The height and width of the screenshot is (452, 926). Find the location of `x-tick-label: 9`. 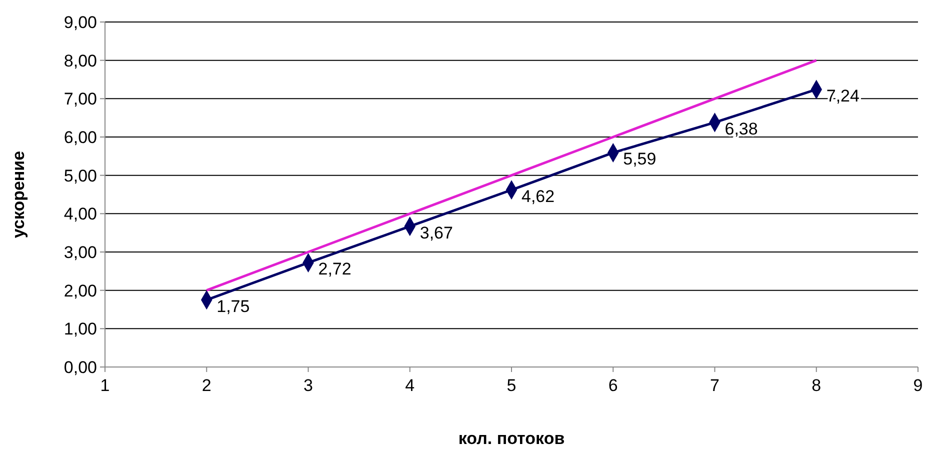

x-tick-label: 9 is located at coordinates (918, 385).